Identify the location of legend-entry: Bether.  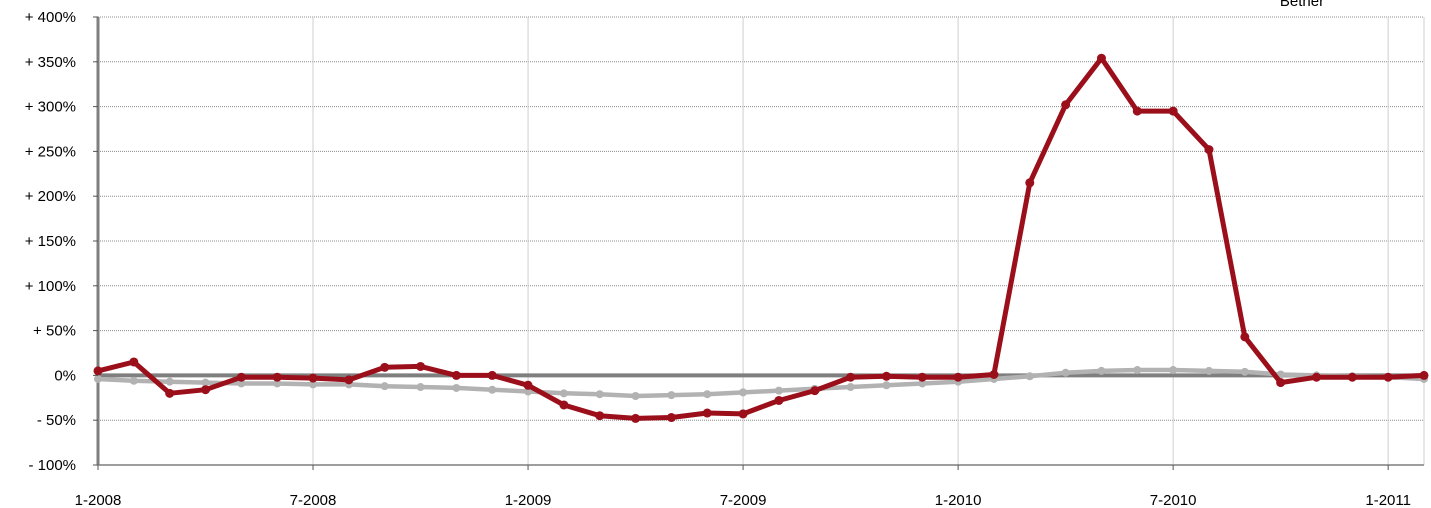
(1302, 5).